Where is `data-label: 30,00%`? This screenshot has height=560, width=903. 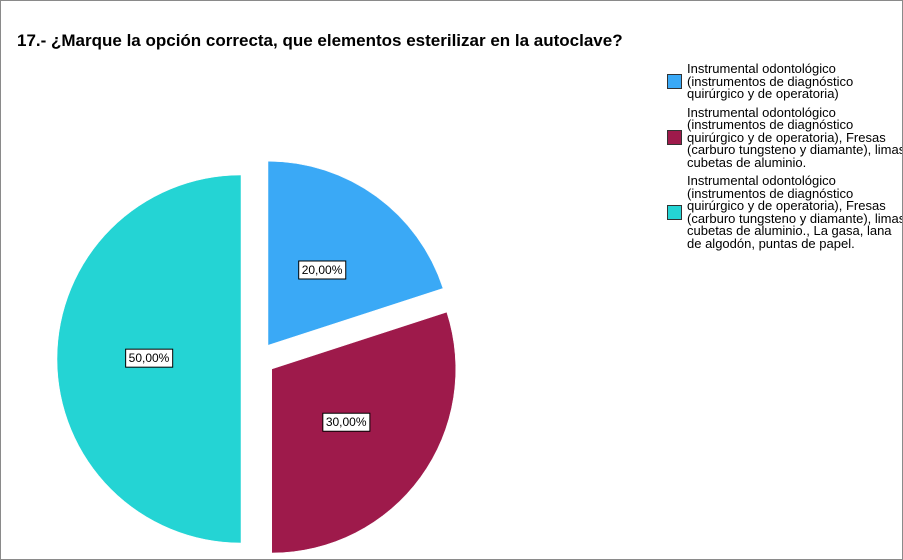 data-label: 30,00% is located at coordinates (346, 422).